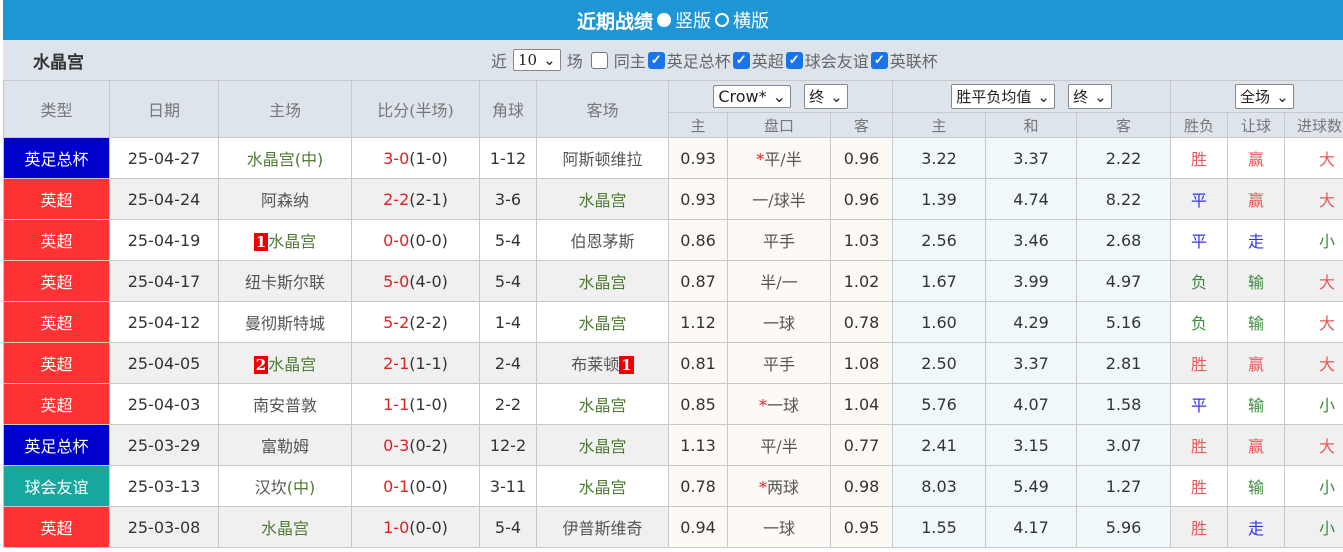 This screenshot has width=1343, height=552. What do you see at coordinates (285, 404) in the screenshot?
I see `home-team: 南安普敦` at bounding box center [285, 404].